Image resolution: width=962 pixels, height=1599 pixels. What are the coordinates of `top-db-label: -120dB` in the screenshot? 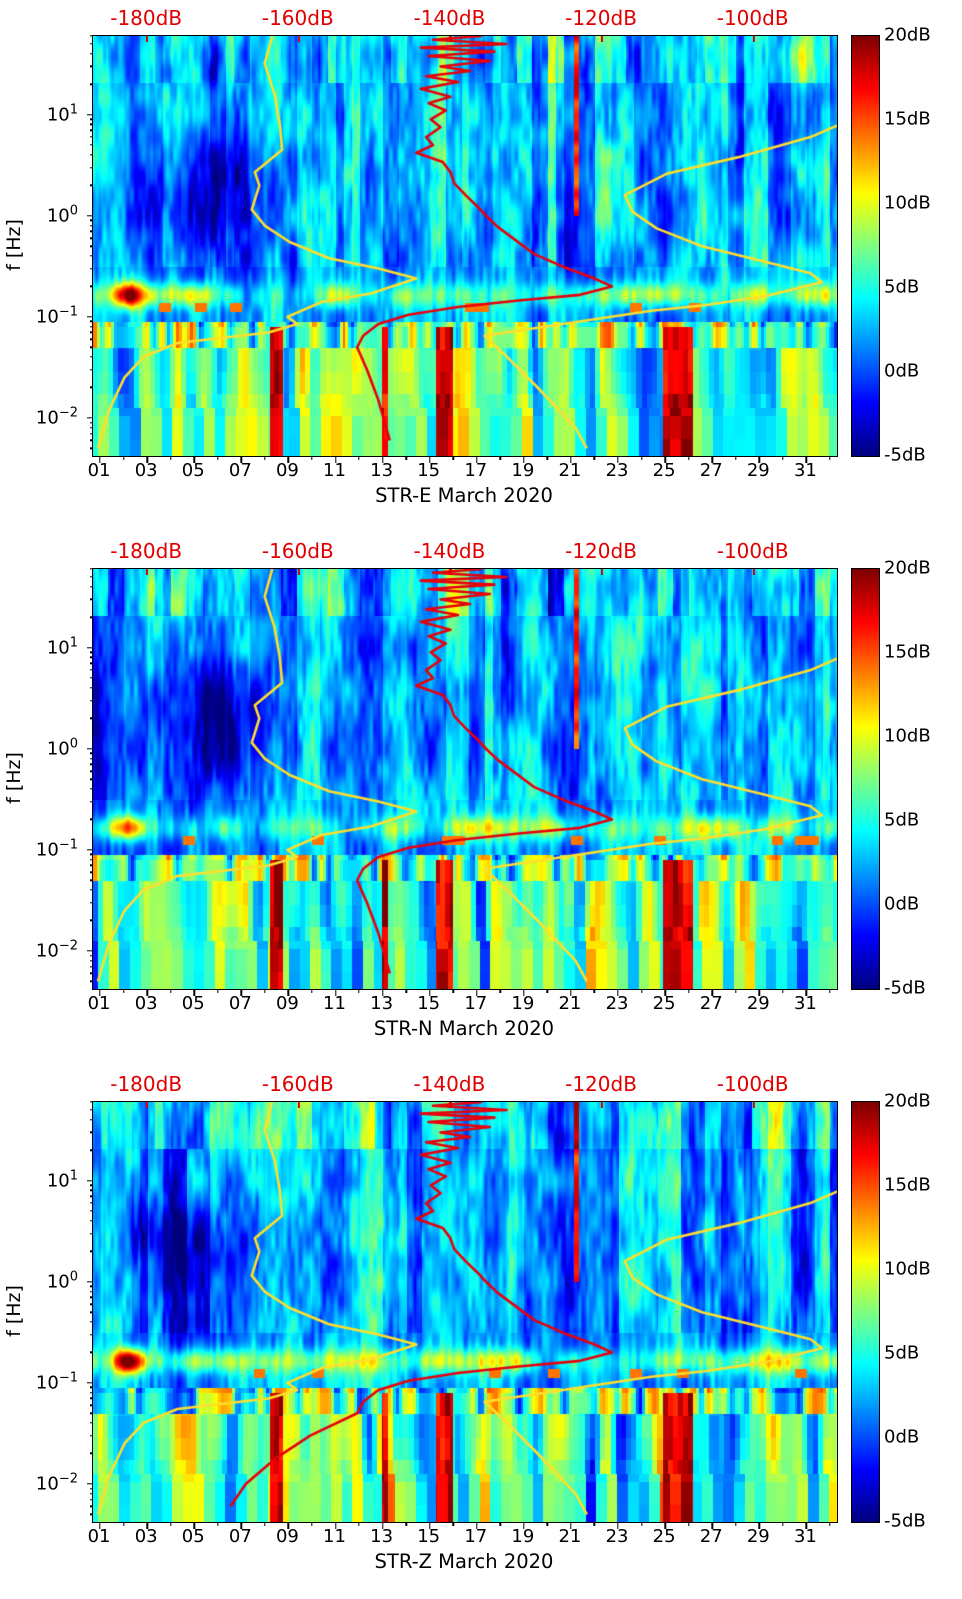 It's located at (601, 18).